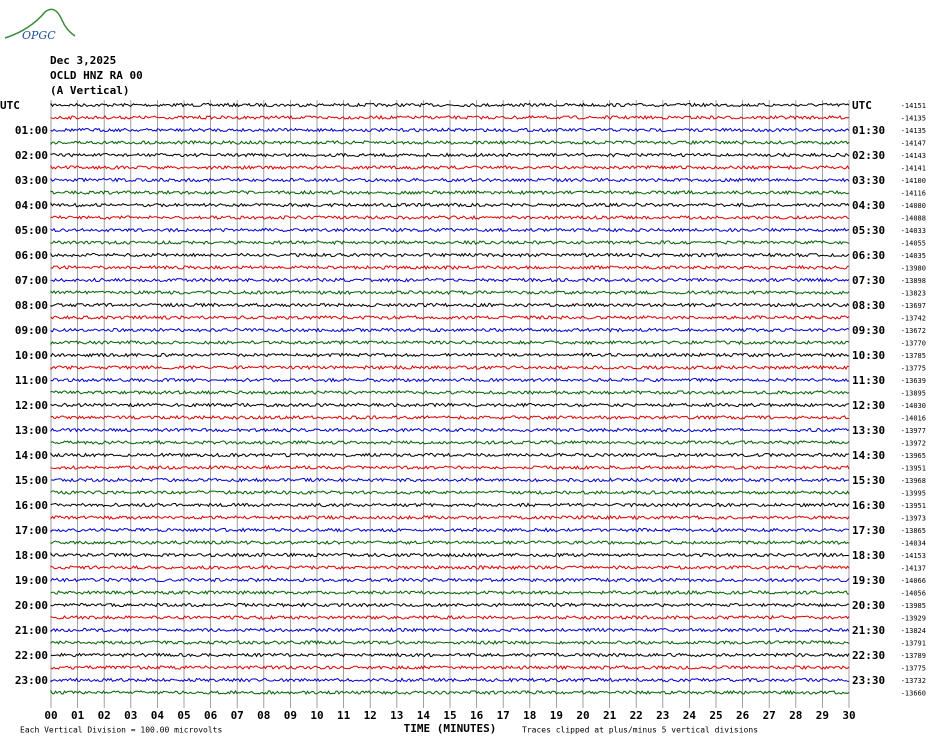  What do you see at coordinates (31, 255) in the screenshot?
I see `left-label: 06:00` at bounding box center [31, 255].